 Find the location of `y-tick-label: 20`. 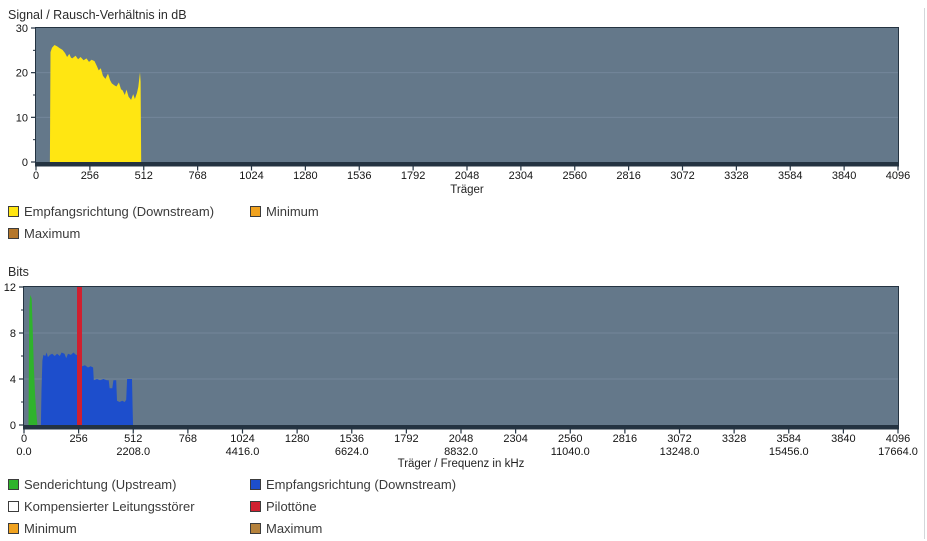

y-tick-label: 20 is located at coordinates (22, 74).